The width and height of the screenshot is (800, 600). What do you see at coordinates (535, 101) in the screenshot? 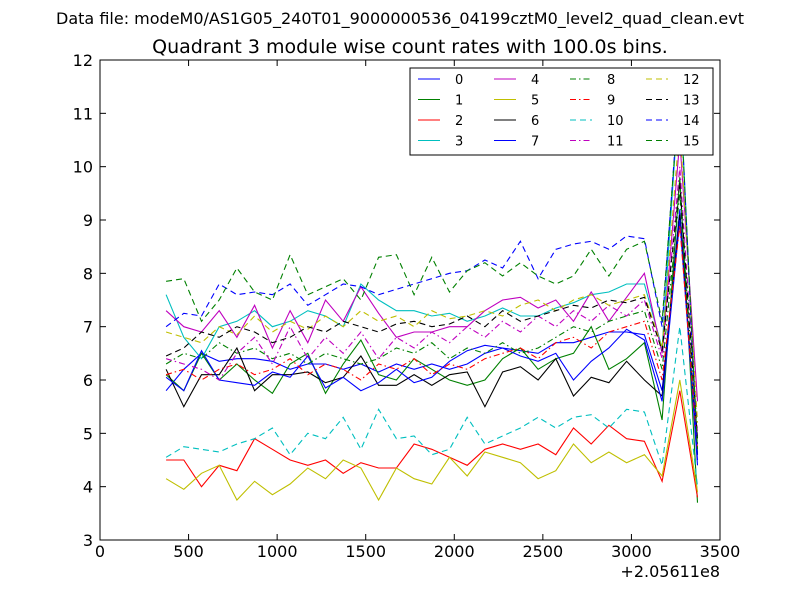
I see `legend-label-5: 5` at bounding box center [535, 101].